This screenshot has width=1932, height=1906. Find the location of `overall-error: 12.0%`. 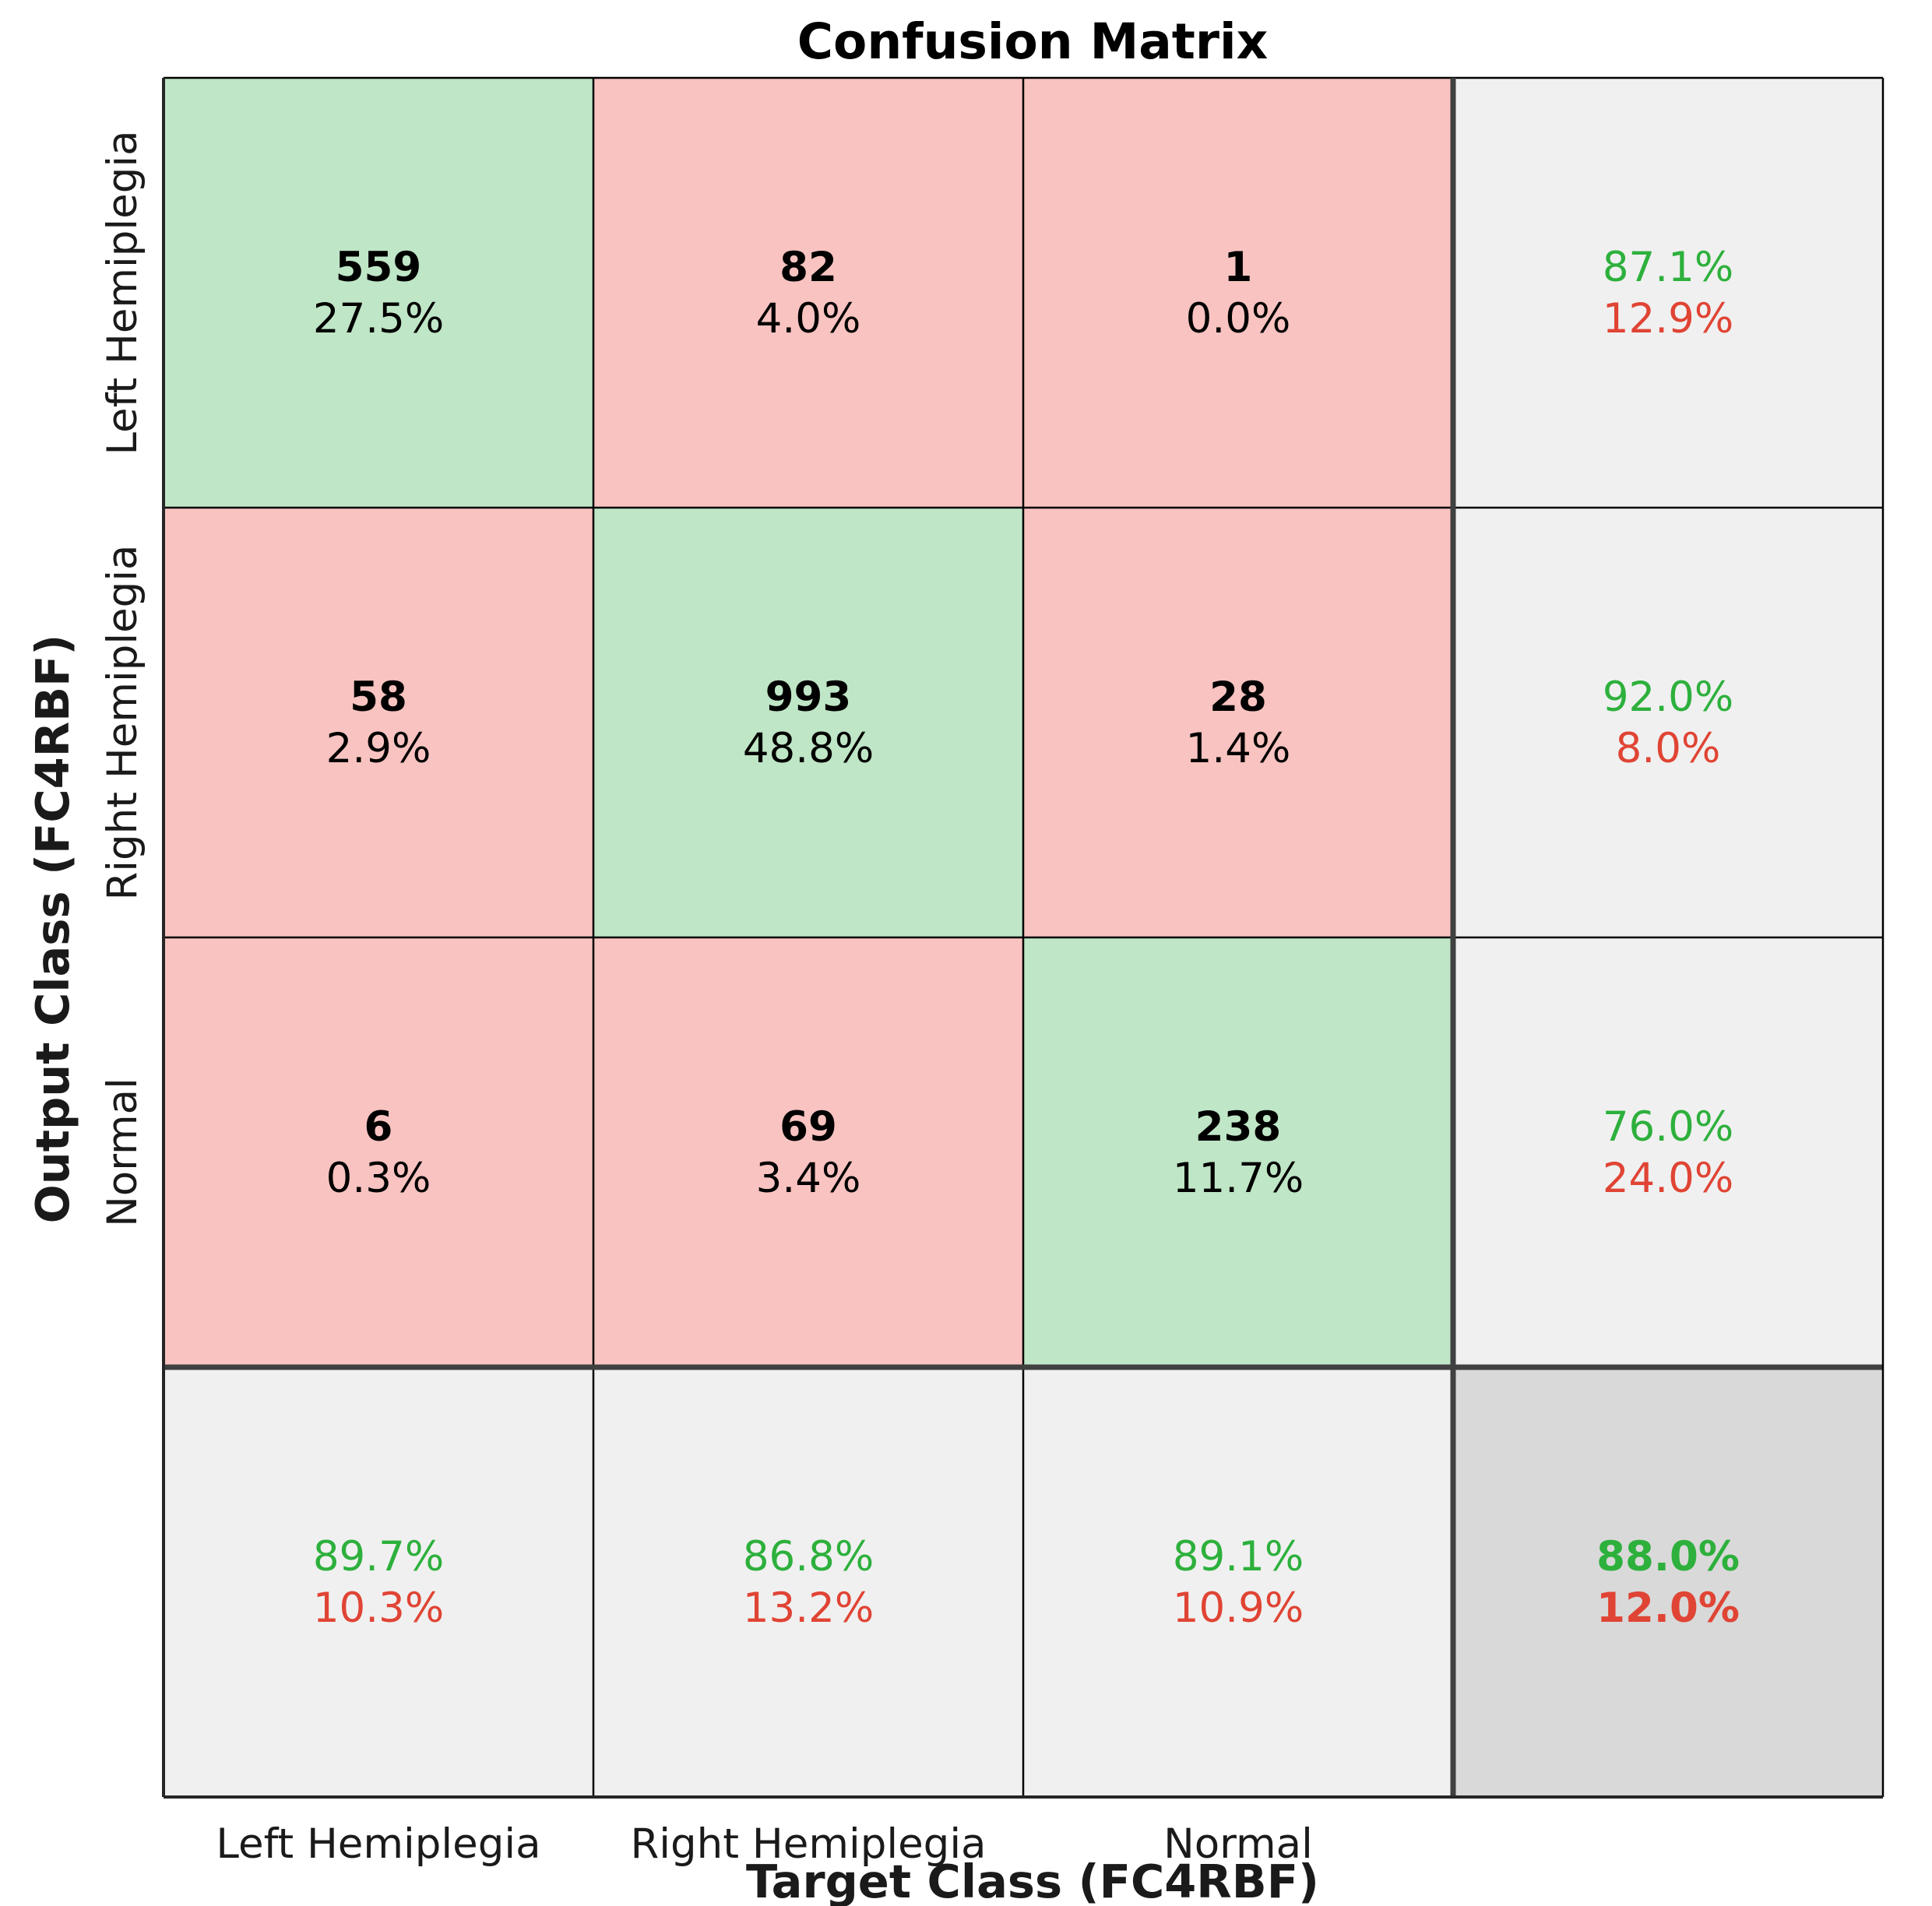

overall-error: 12.0% is located at coordinates (1668, 1608).